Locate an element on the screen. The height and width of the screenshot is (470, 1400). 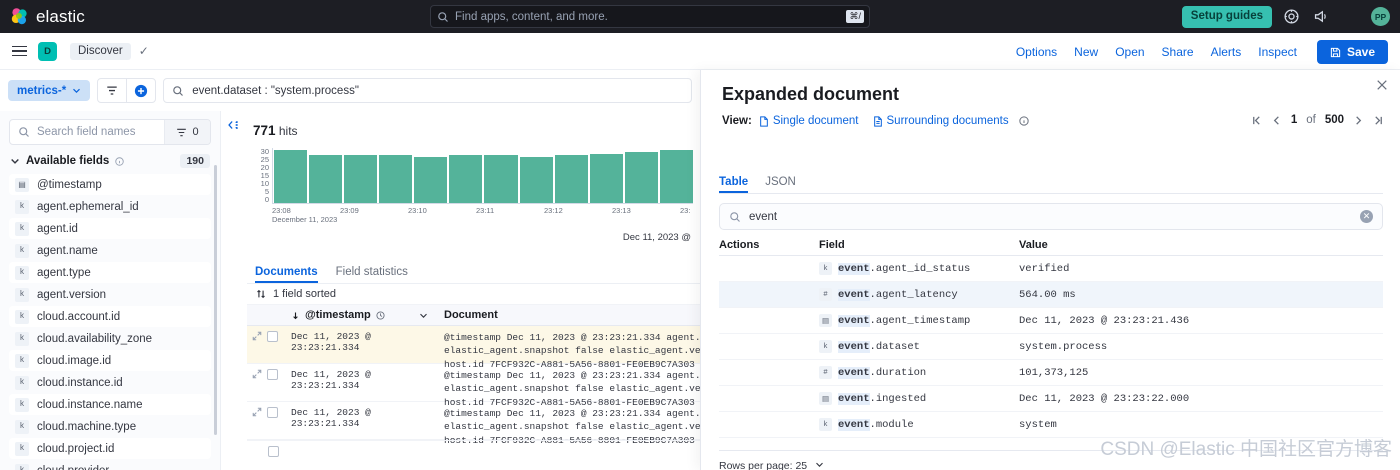
row-field: k event .module is located at coordinates (919, 424).